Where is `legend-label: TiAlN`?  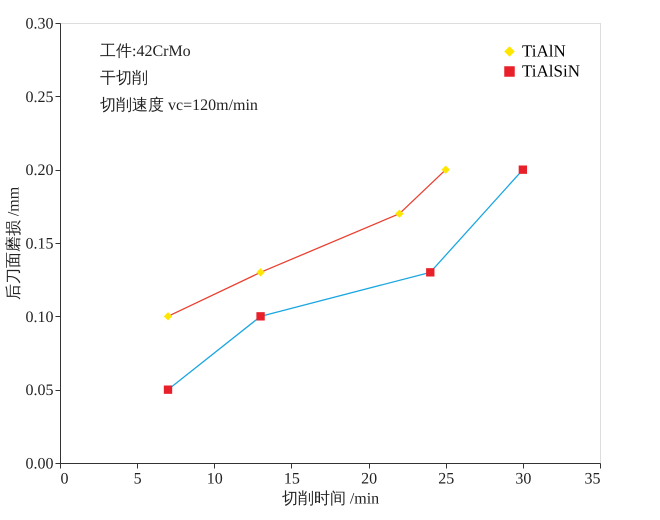 legend-label: TiAlN is located at coordinates (544, 51).